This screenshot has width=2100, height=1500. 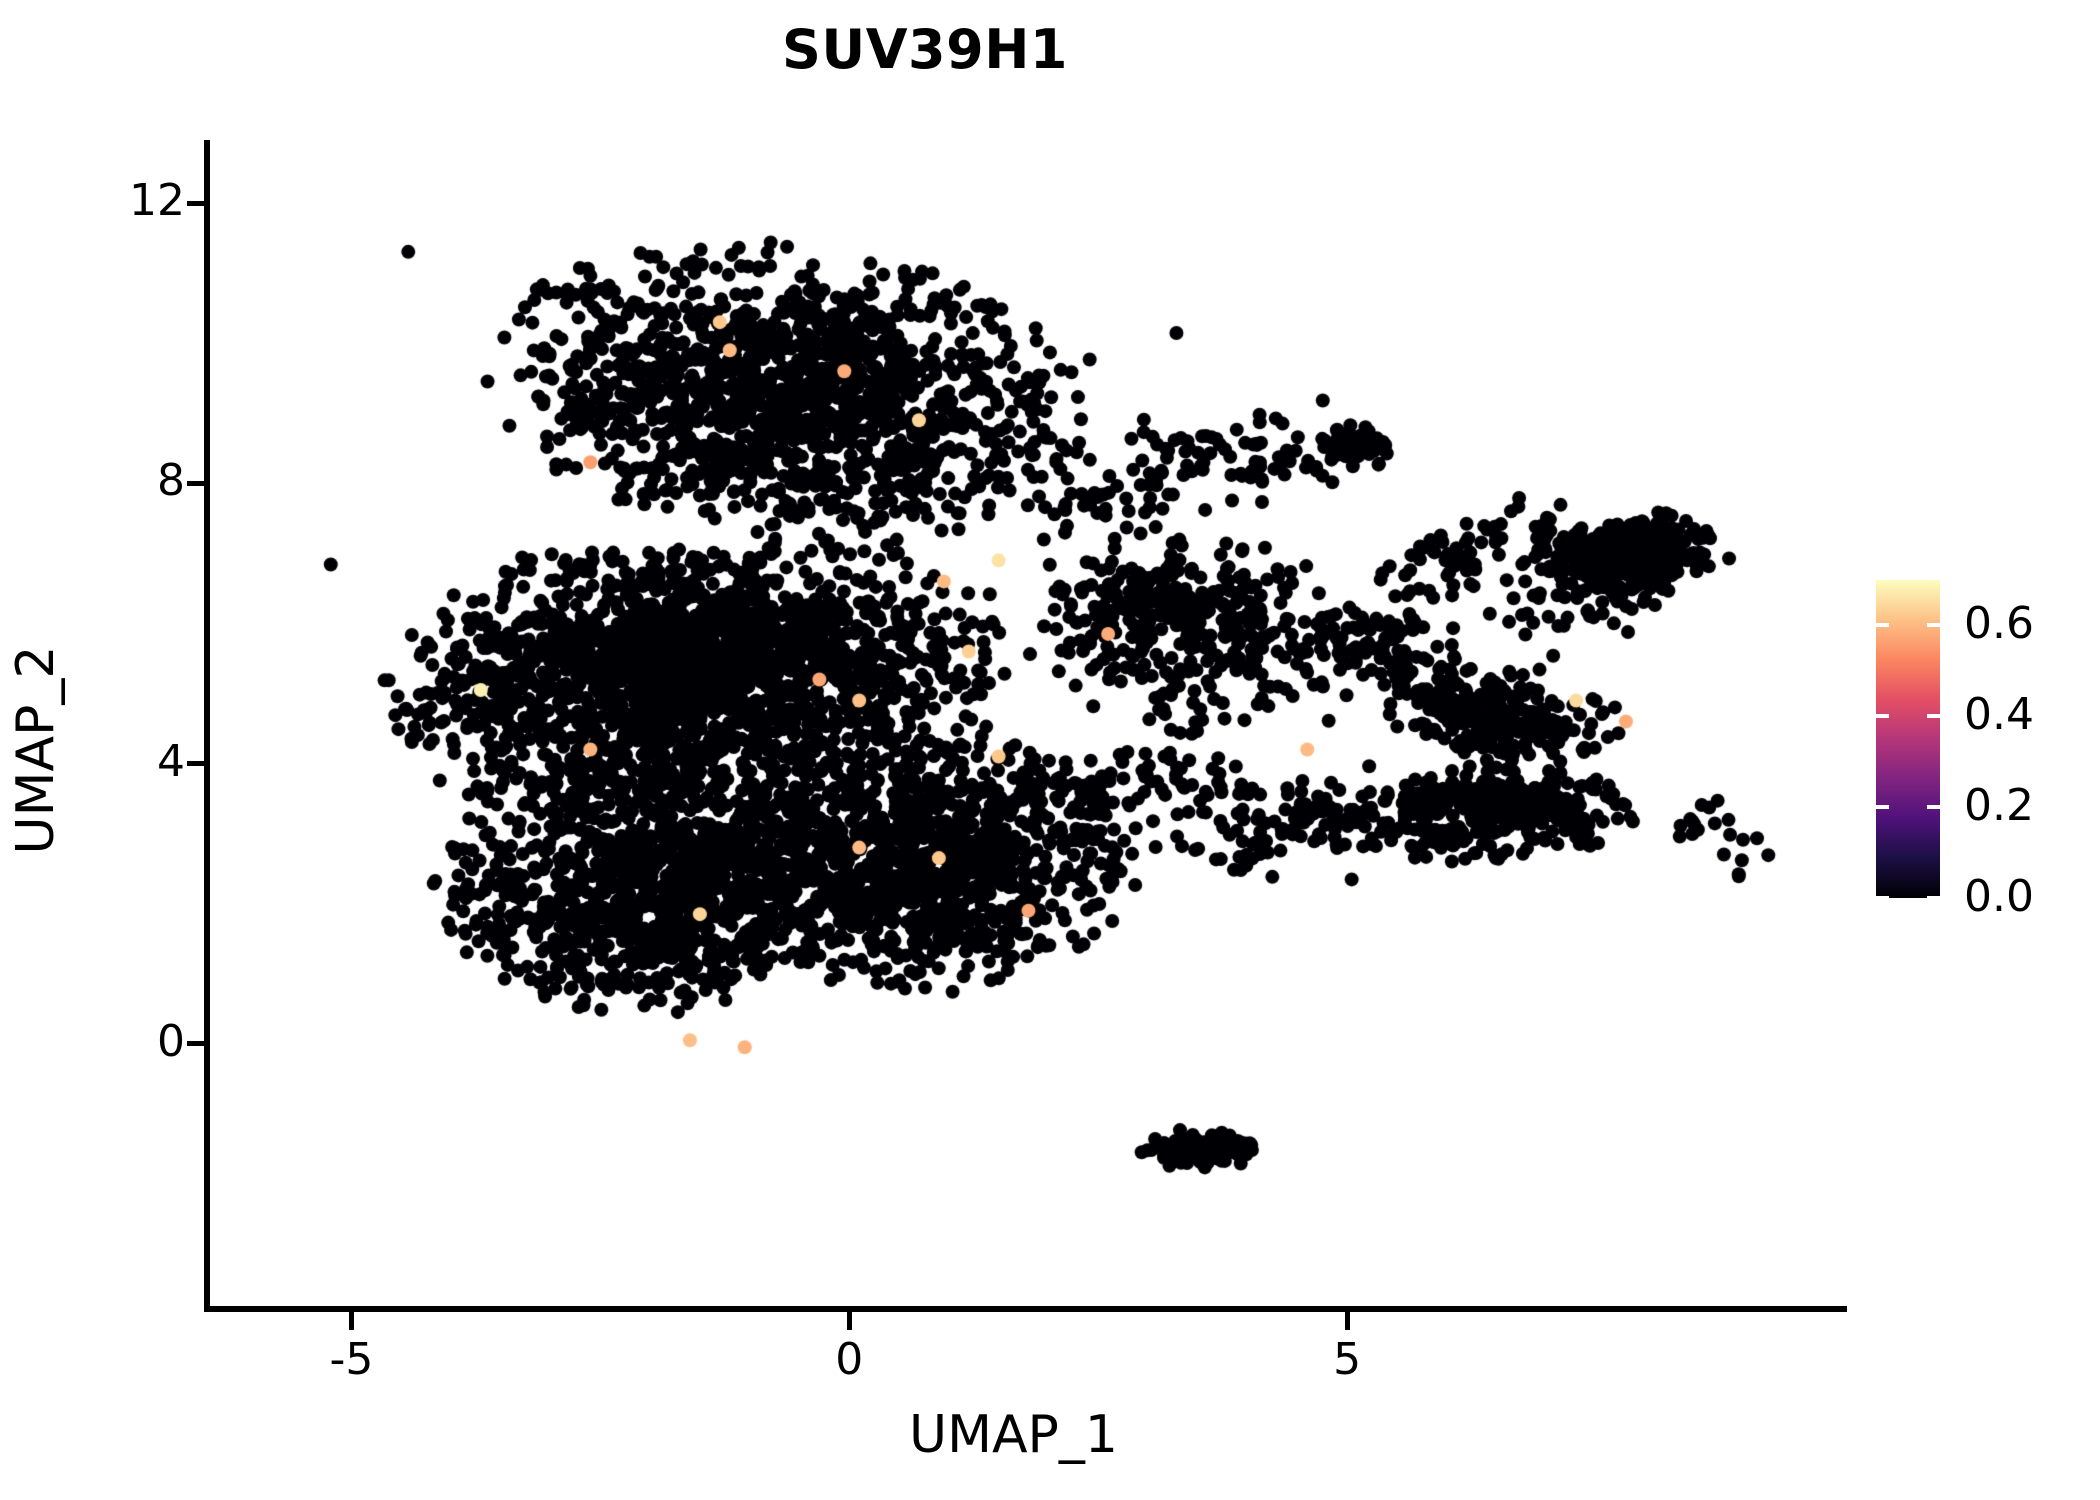 I want to click on x-tick-label: 0, so click(x=849, y=1359).